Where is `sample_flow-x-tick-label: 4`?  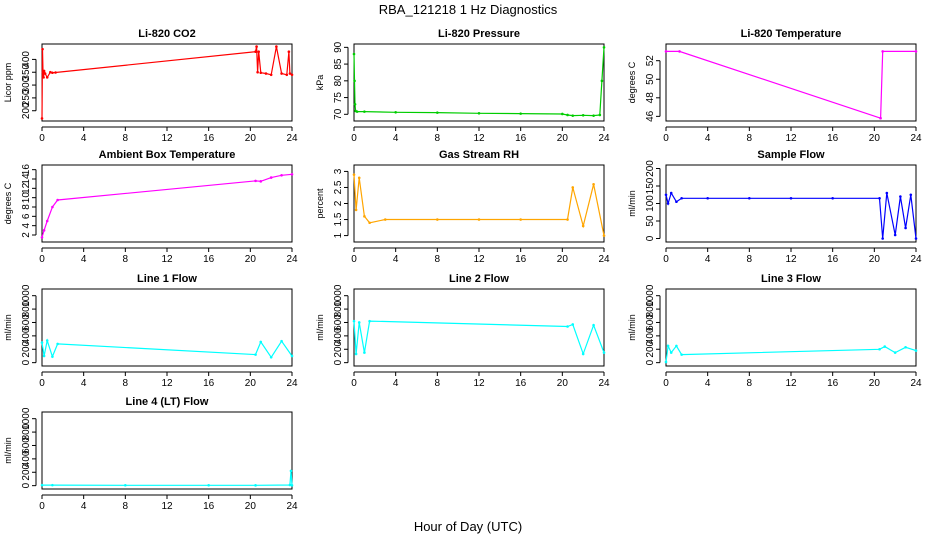
sample_flow-x-tick-label: 4 is located at coordinates (708, 259).